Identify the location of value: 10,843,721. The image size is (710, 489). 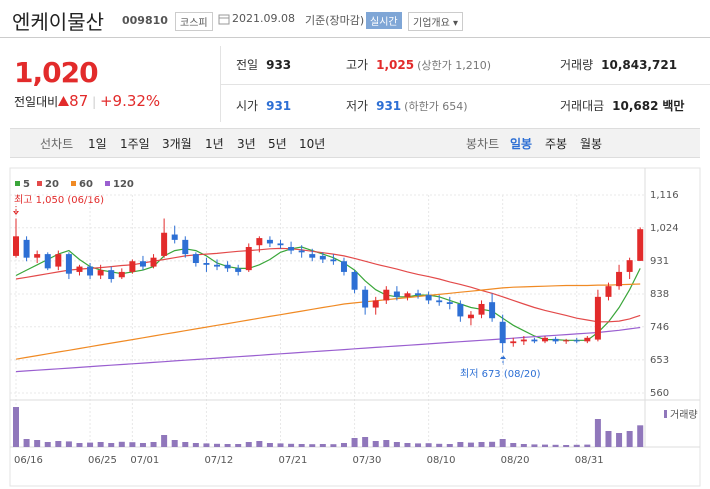
(639, 65).